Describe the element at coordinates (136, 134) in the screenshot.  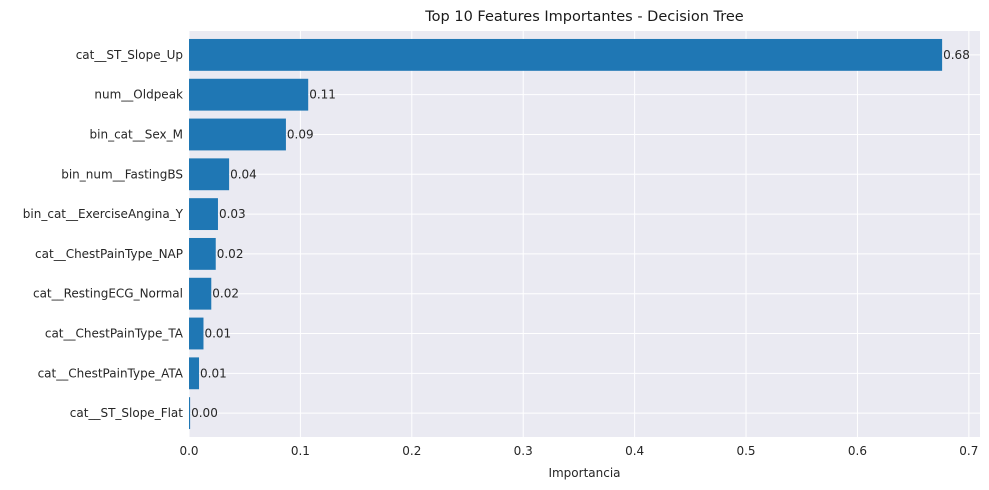
I see `y-tick-label: bin_cat__Sex_M` at that location.